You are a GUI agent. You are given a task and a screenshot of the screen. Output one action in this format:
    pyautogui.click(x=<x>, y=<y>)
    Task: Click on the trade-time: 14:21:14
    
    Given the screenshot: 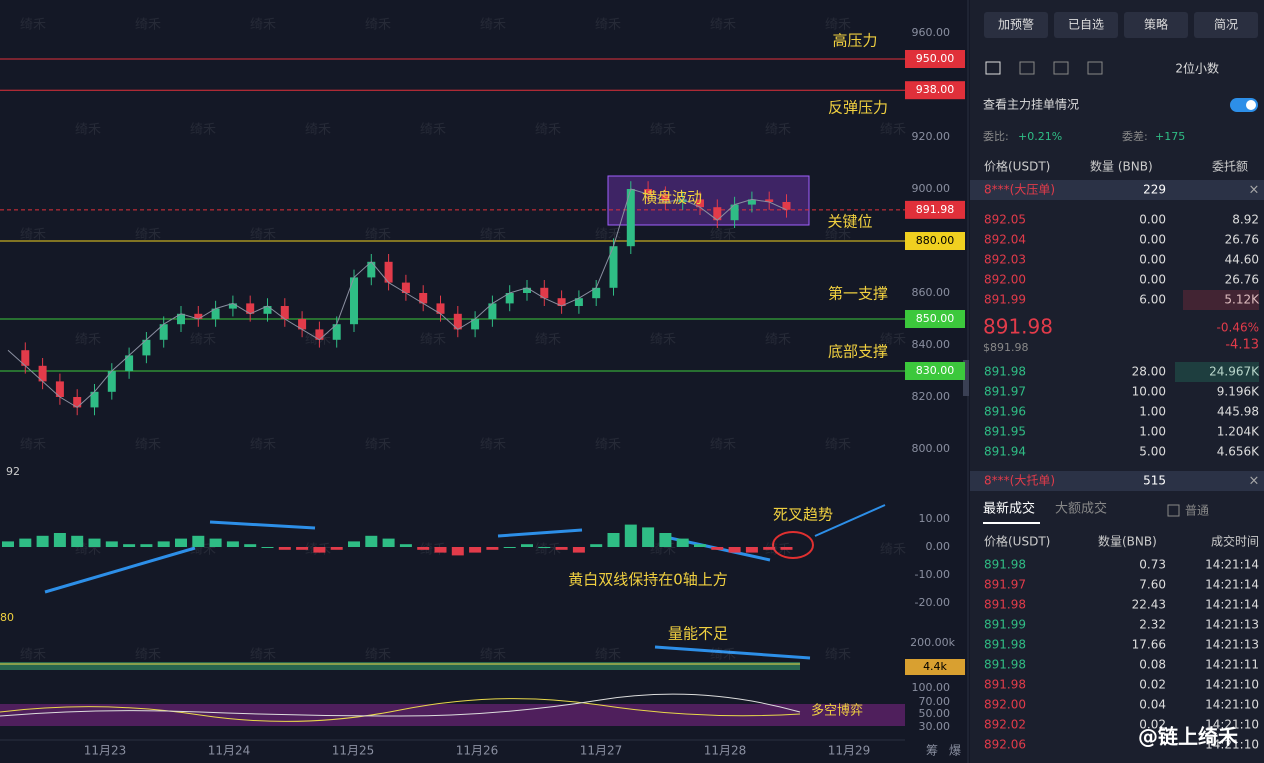 What is the action you would take?
    pyautogui.click(x=1232, y=565)
    